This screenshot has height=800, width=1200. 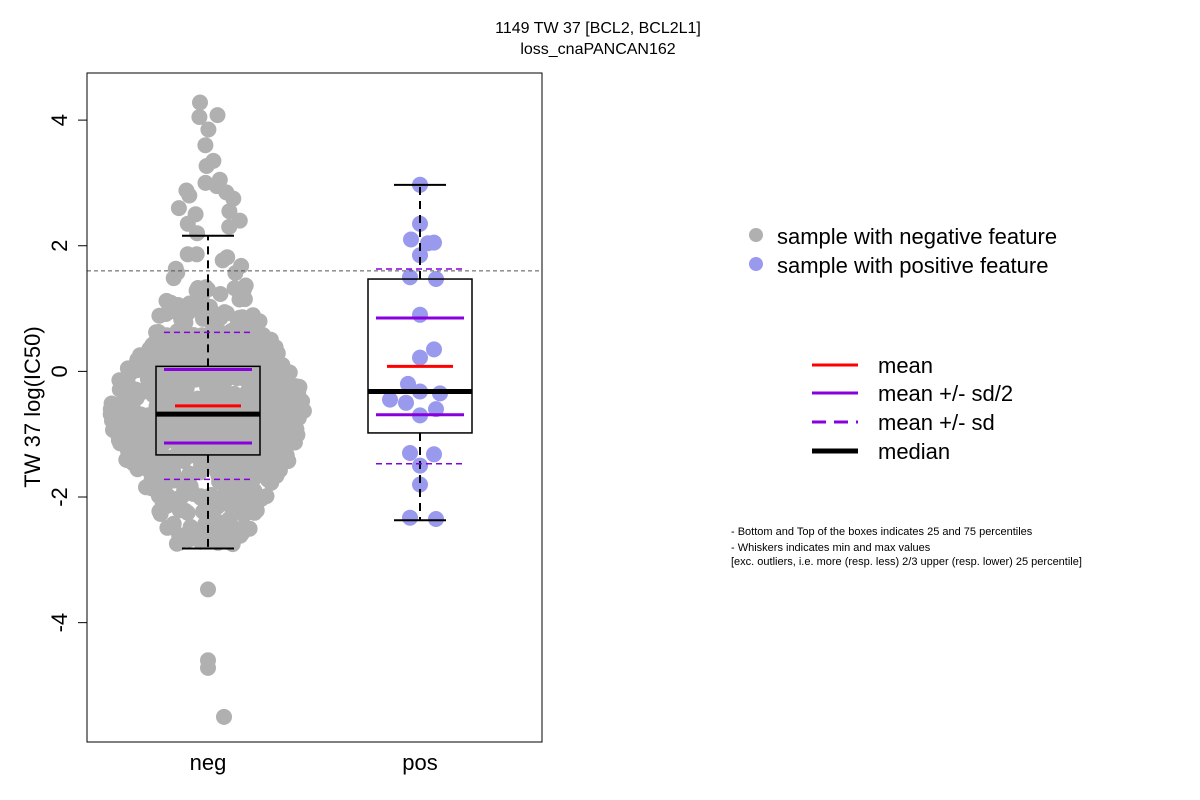 I want to click on legend-marker-positive, so click(x=756, y=264).